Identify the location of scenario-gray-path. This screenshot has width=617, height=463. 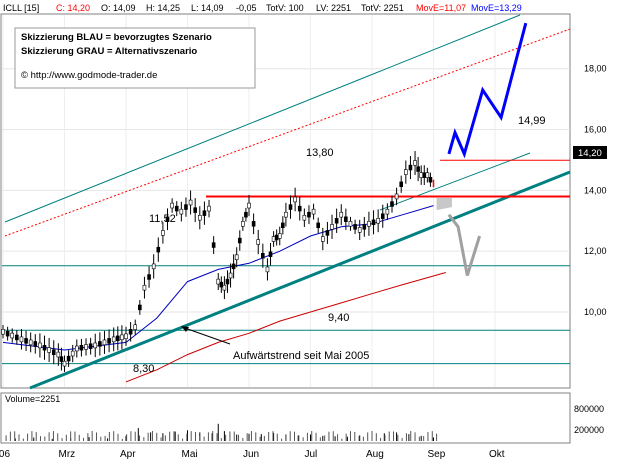
(464, 244).